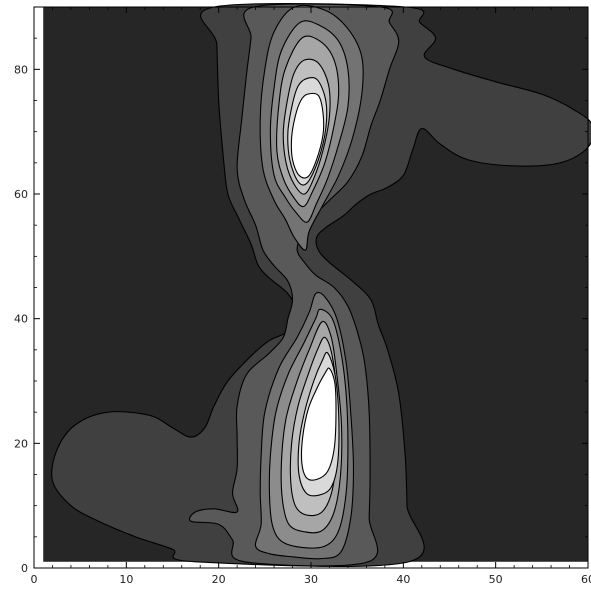 This screenshot has height=594, width=591. Describe the element at coordinates (496, 579) in the screenshot. I see `x-tick-label: 50` at that location.